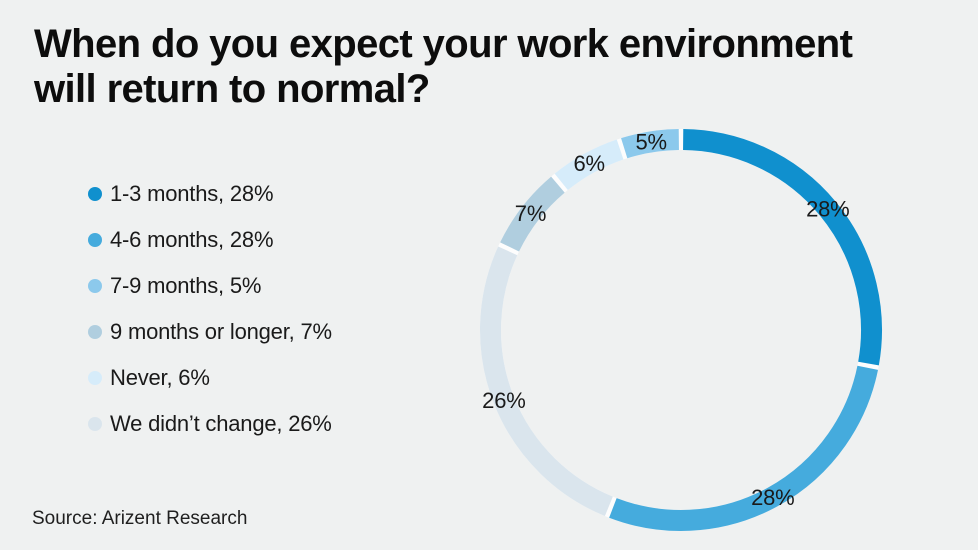 The image size is (978, 550). What do you see at coordinates (772, 497) in the screenshot?
I see `slice-label-4-6-months: 28%` at bounding box center [772, 497].